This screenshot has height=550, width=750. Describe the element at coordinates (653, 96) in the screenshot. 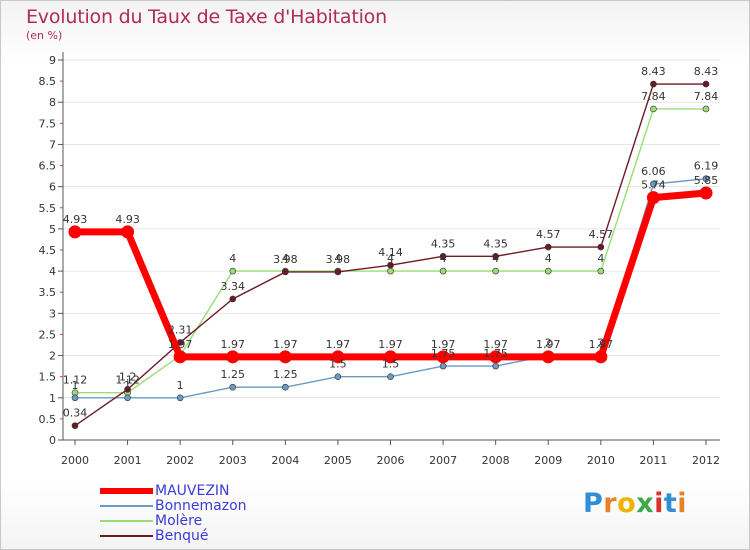

I see `data-label: 7.84` at that location.